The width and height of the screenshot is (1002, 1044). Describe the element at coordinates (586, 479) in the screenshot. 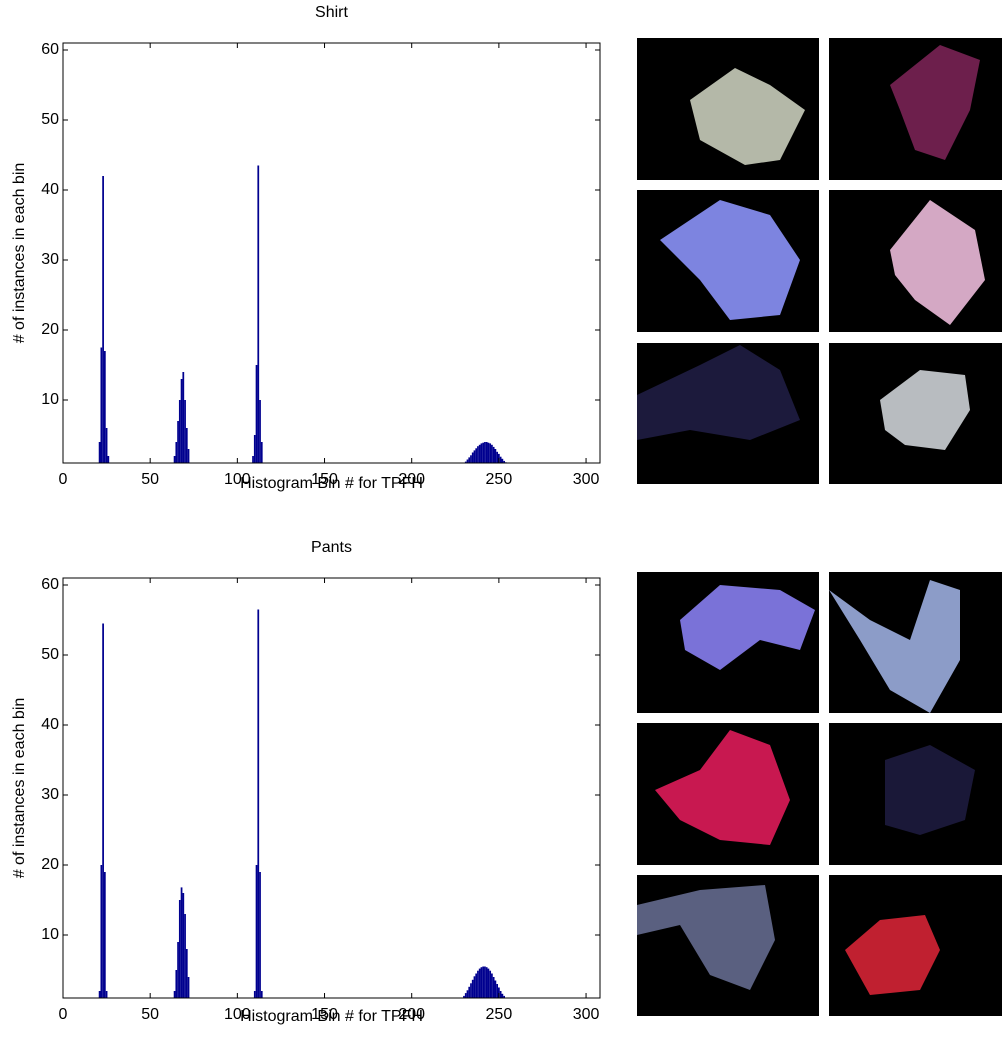

I see `x-tick-label: 300` at that location.